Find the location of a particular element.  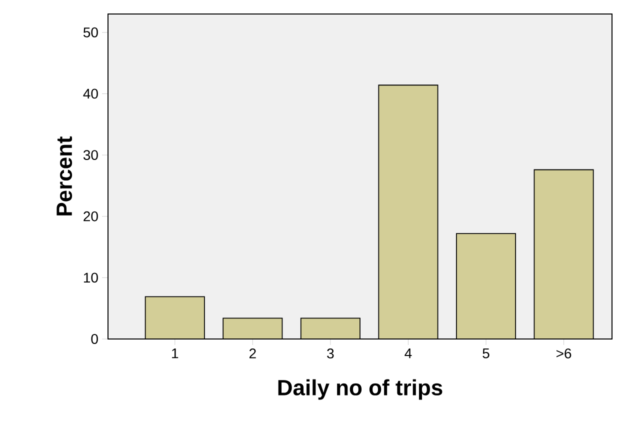

y-tick-label: 20 is located at coordinates (91, 216).